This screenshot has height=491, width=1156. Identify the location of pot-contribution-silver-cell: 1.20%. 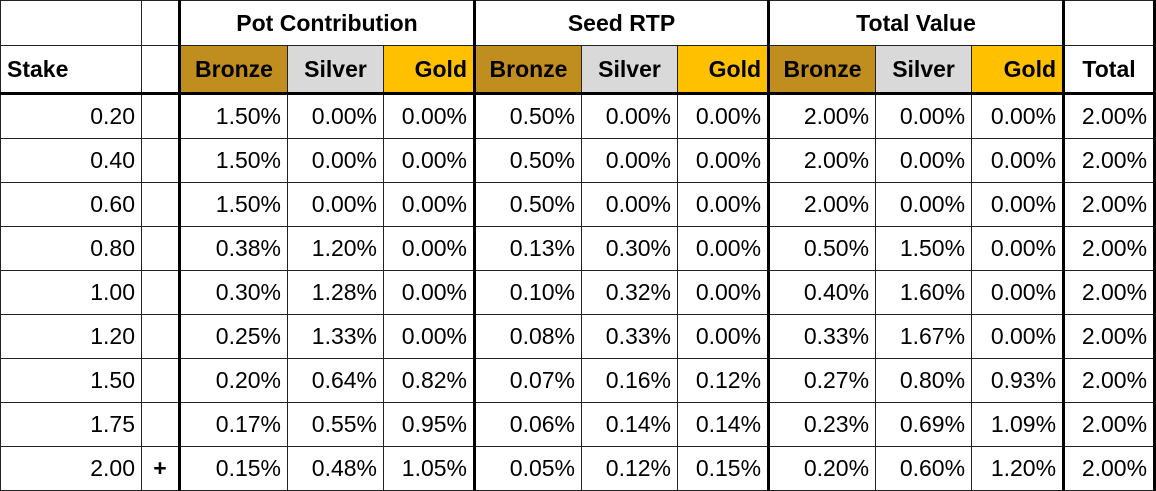
(335, 248).